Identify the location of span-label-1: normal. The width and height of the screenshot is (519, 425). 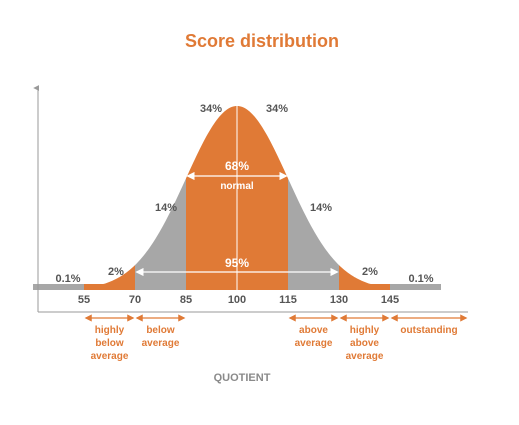
(237, 186).